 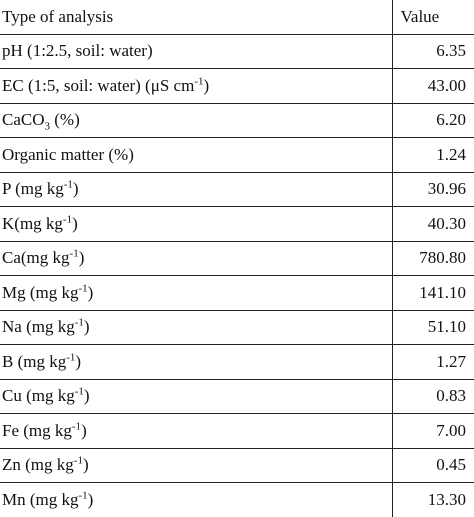 I want to click on table-row: P (mg kg-1) 30.96, so click(x=237, y=189).